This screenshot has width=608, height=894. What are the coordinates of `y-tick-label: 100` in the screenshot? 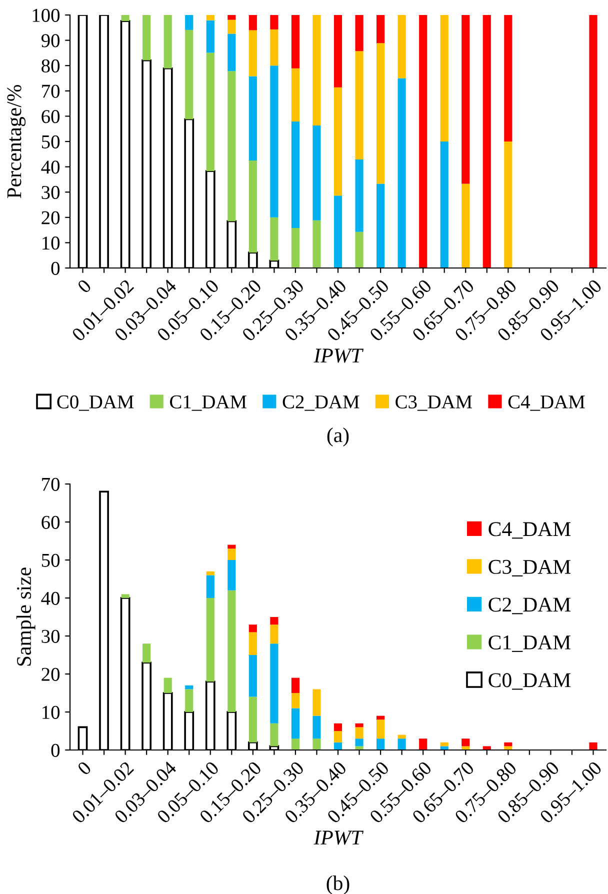 It's located at (46, 15).